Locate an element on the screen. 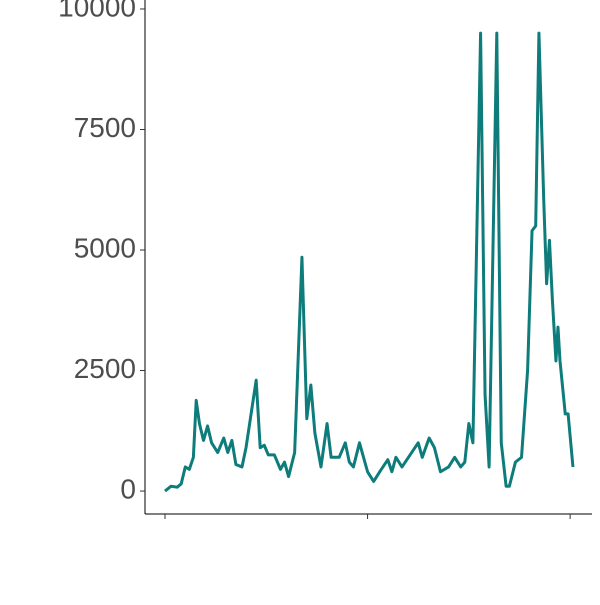 The height and width of the screenshot is (605, 600). y-tick-label: 7500 is located at coordinates (105, 127).